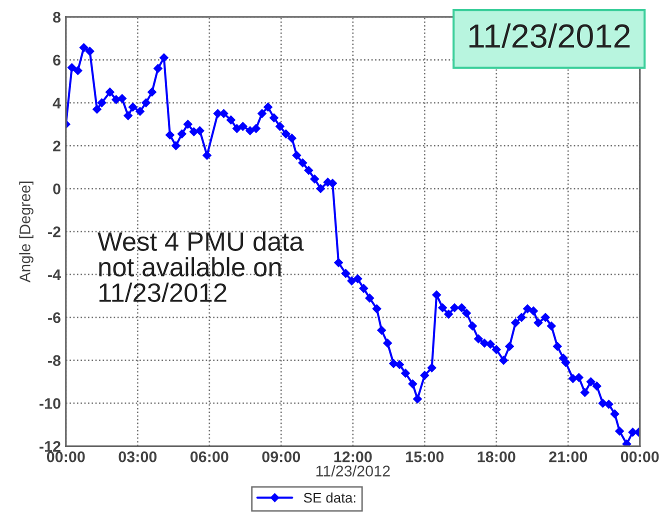 The width and height of the screenshot is (659, 514). What do you see at coordinates (54, 232) in the screenshot?
I see `y-tick-label: -2` at bounding box center [54, 232].